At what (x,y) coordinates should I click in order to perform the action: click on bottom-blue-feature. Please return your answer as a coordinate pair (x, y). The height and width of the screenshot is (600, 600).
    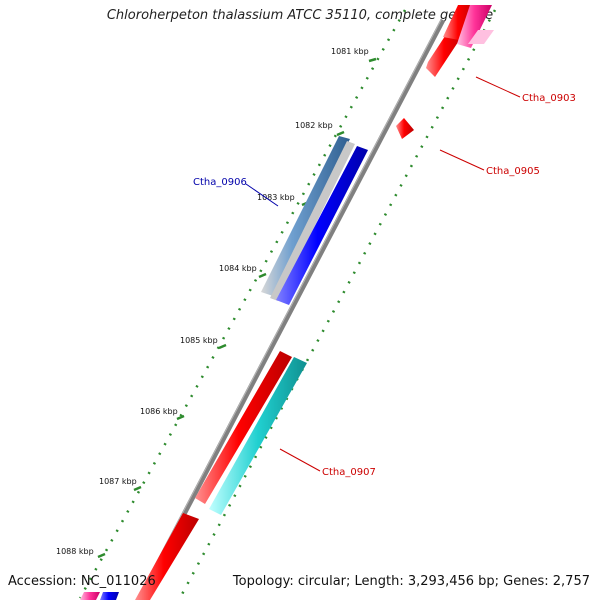
    Looking at the image, I should click on (109, 596).